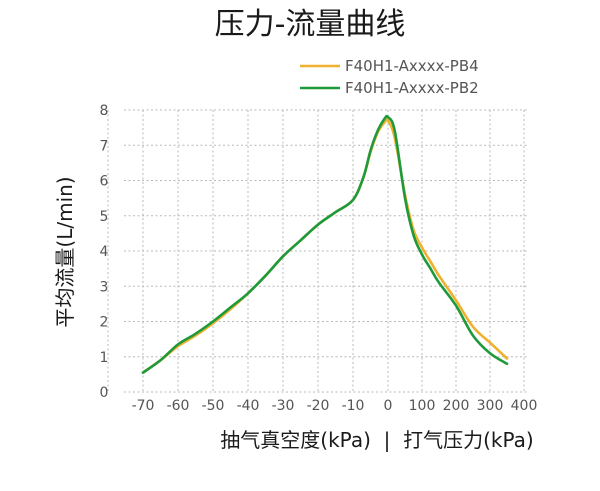 Image resolution: width=600 pixels, height=491 pixels. I want to click on x-tick-label: 200, so click(456, 406).